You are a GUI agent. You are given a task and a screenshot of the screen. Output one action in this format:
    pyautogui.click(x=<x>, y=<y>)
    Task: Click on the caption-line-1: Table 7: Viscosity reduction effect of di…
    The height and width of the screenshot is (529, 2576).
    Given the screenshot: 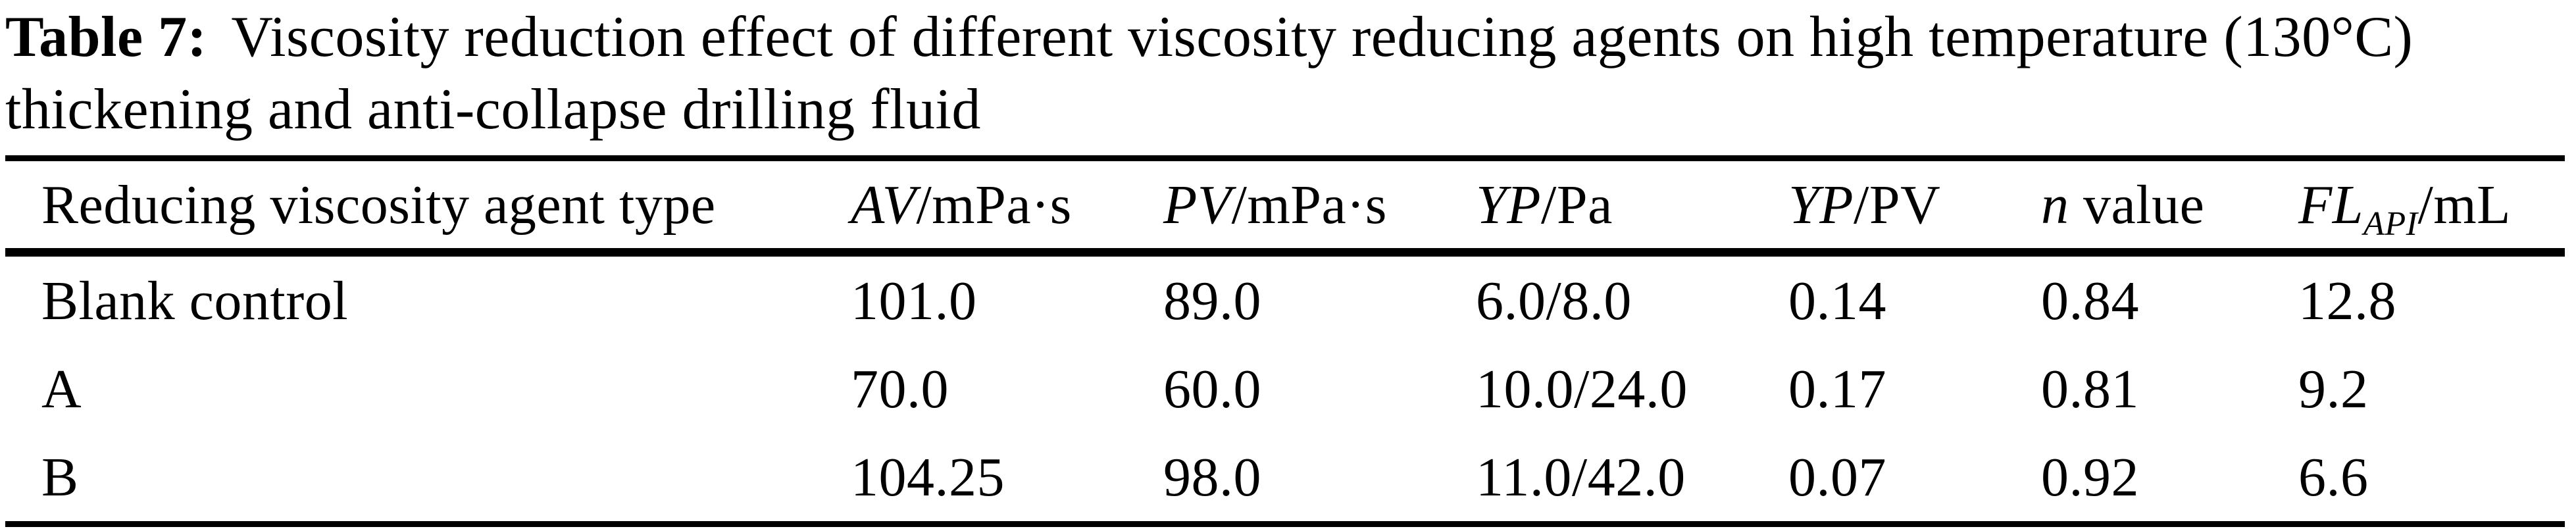 What is the action you would take?
    pyautogui.click(x=1290, y=38)
    